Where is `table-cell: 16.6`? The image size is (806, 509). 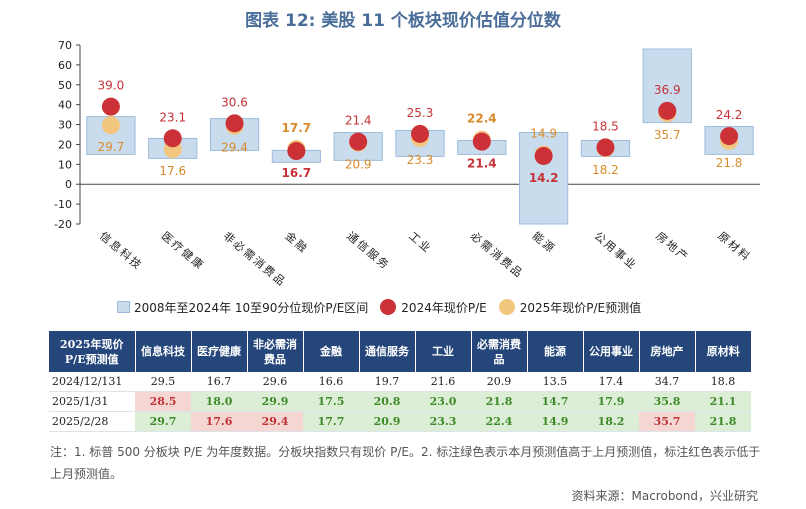 table-cell: 16.6 is located at coordinates (331, 382).